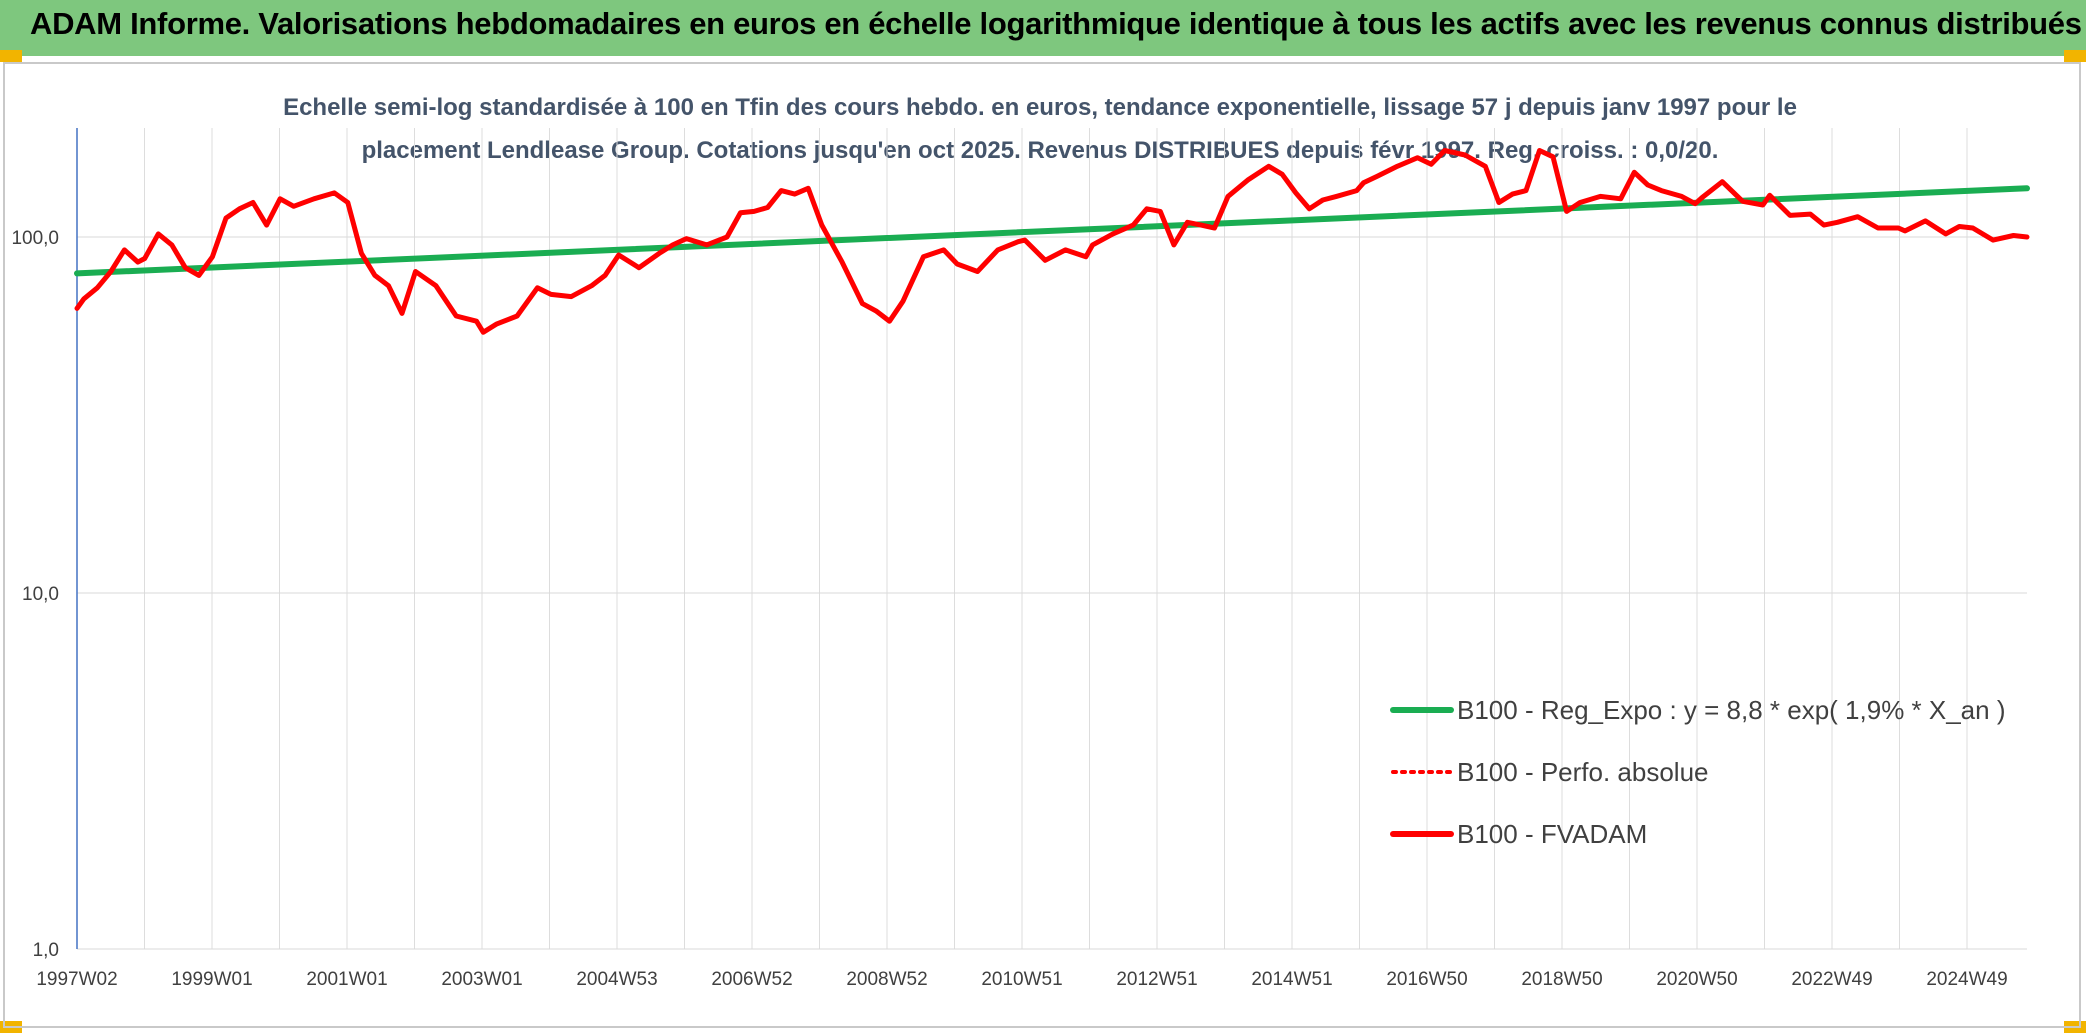 Image resolution: width=2086 pixels, height=1033 pixels. I want to click on y-tick-label: 10,0, so click(40, 594).